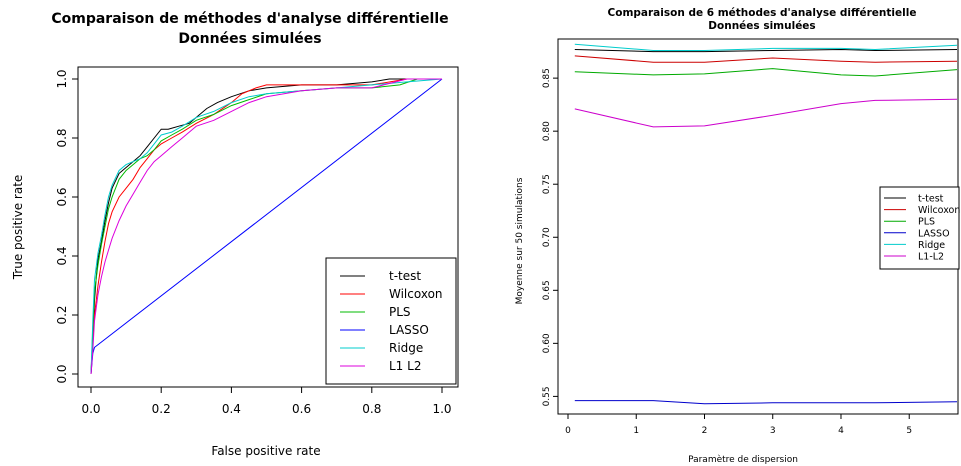  I want to click on chart2-x-tick-label: 3, so click(773, 431).